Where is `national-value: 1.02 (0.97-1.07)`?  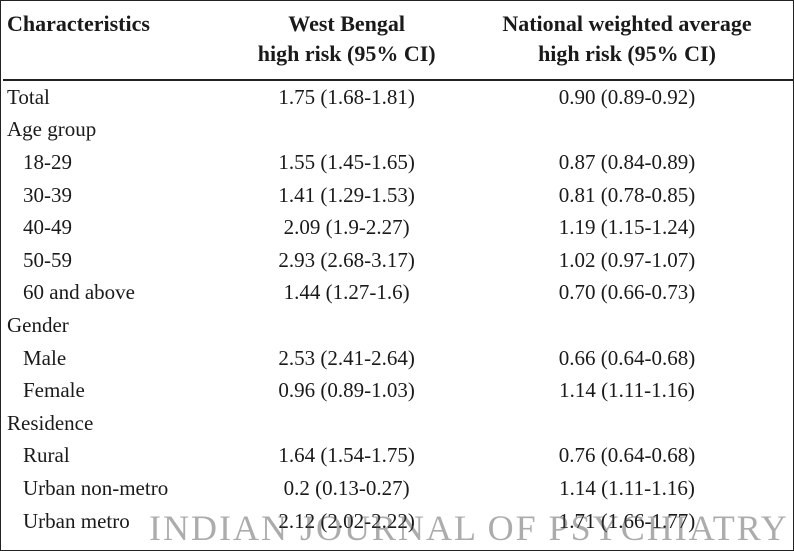 national-value: 1.02 (0.97-1.07) is located at coordinates (627, 259).